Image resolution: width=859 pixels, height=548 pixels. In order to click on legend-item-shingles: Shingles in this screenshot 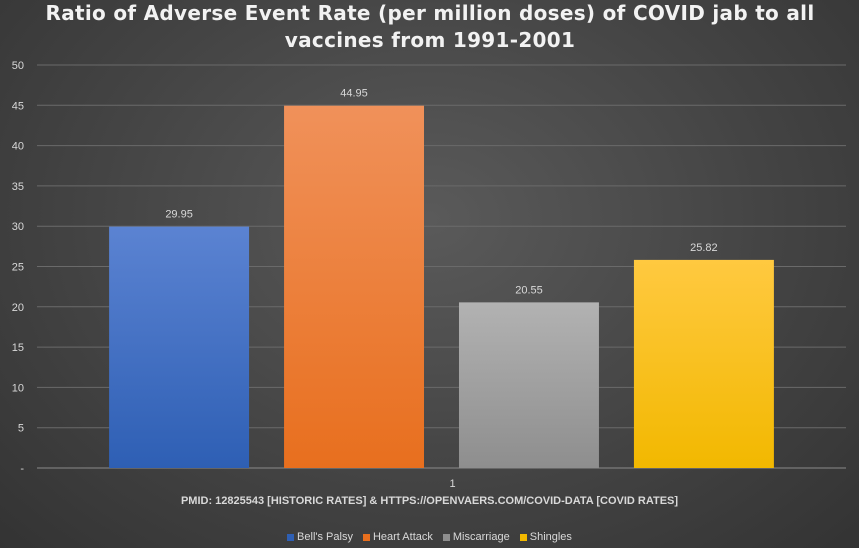, I will do `click(545, 537)`.